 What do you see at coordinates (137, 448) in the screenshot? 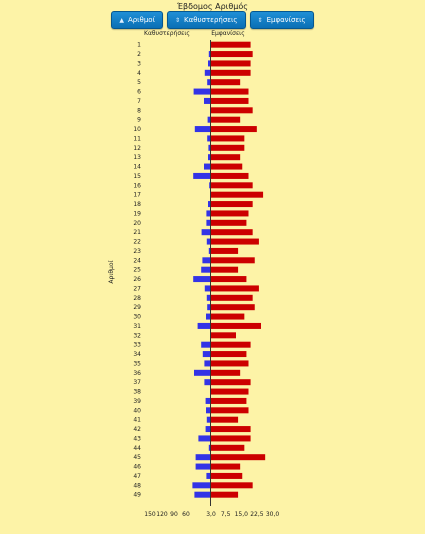
I see `category-label: 44` at bounding box center [137, 448].